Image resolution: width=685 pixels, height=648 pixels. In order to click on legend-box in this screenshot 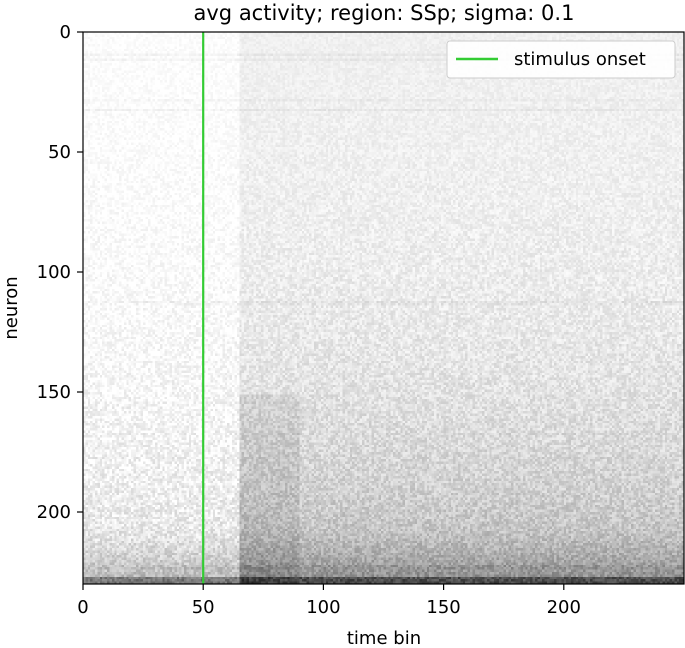, I will do `click(561, 59)`.